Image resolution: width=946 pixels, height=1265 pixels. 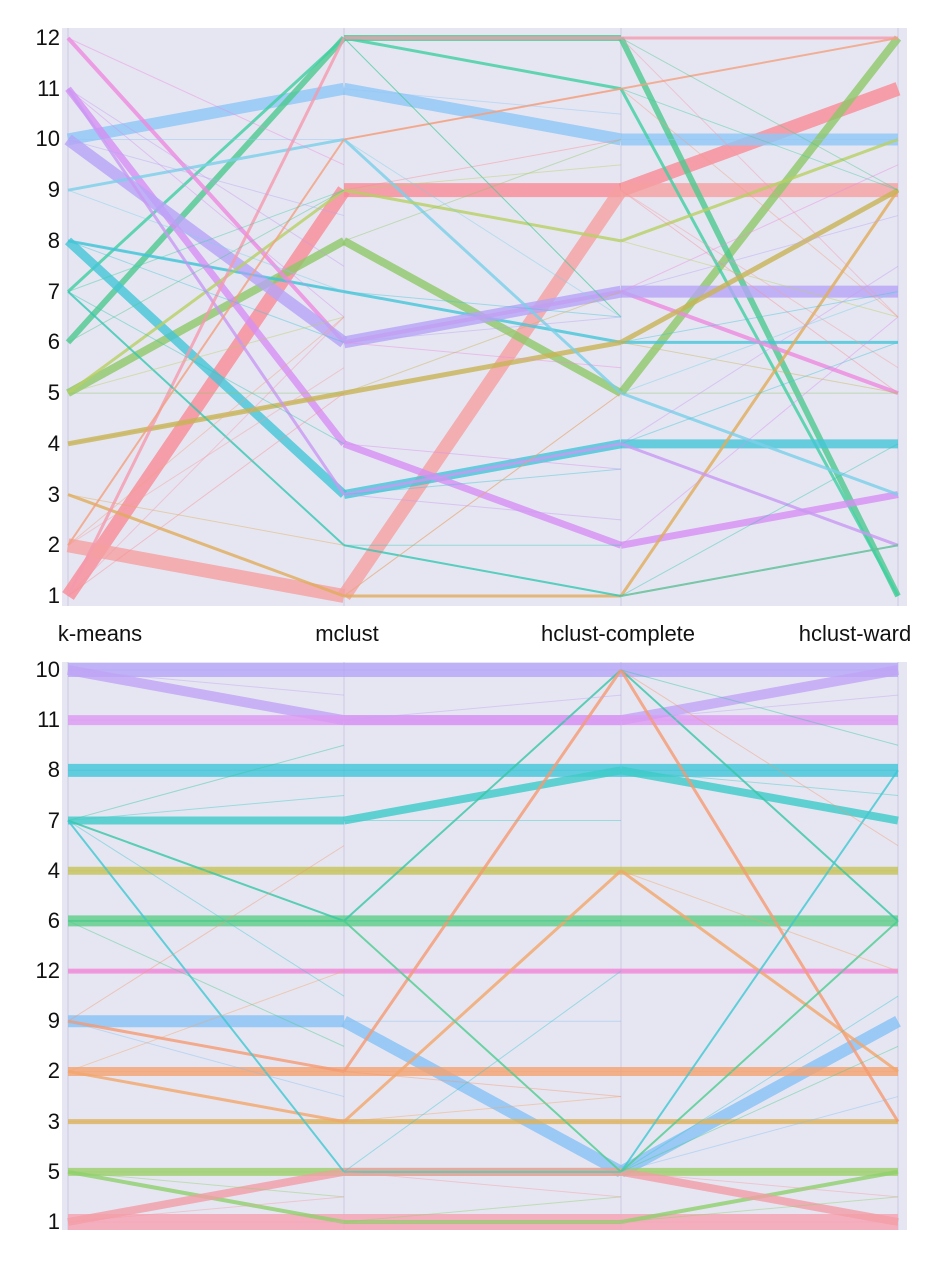 What do you see at coordinates (53, 393) in the screenshot?
I see `y-tick-label: 5` at bounding box center [53, 393].